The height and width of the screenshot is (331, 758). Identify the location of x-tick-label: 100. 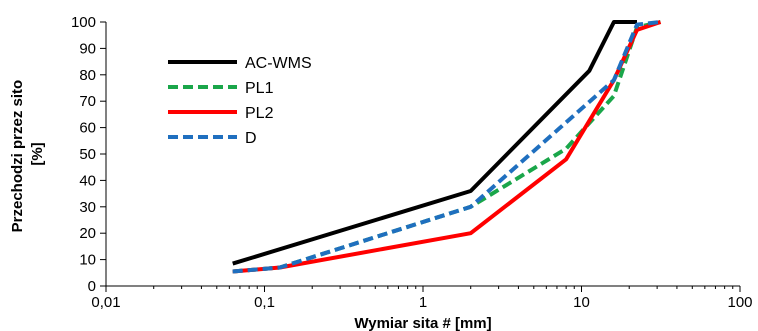
(739, 302).